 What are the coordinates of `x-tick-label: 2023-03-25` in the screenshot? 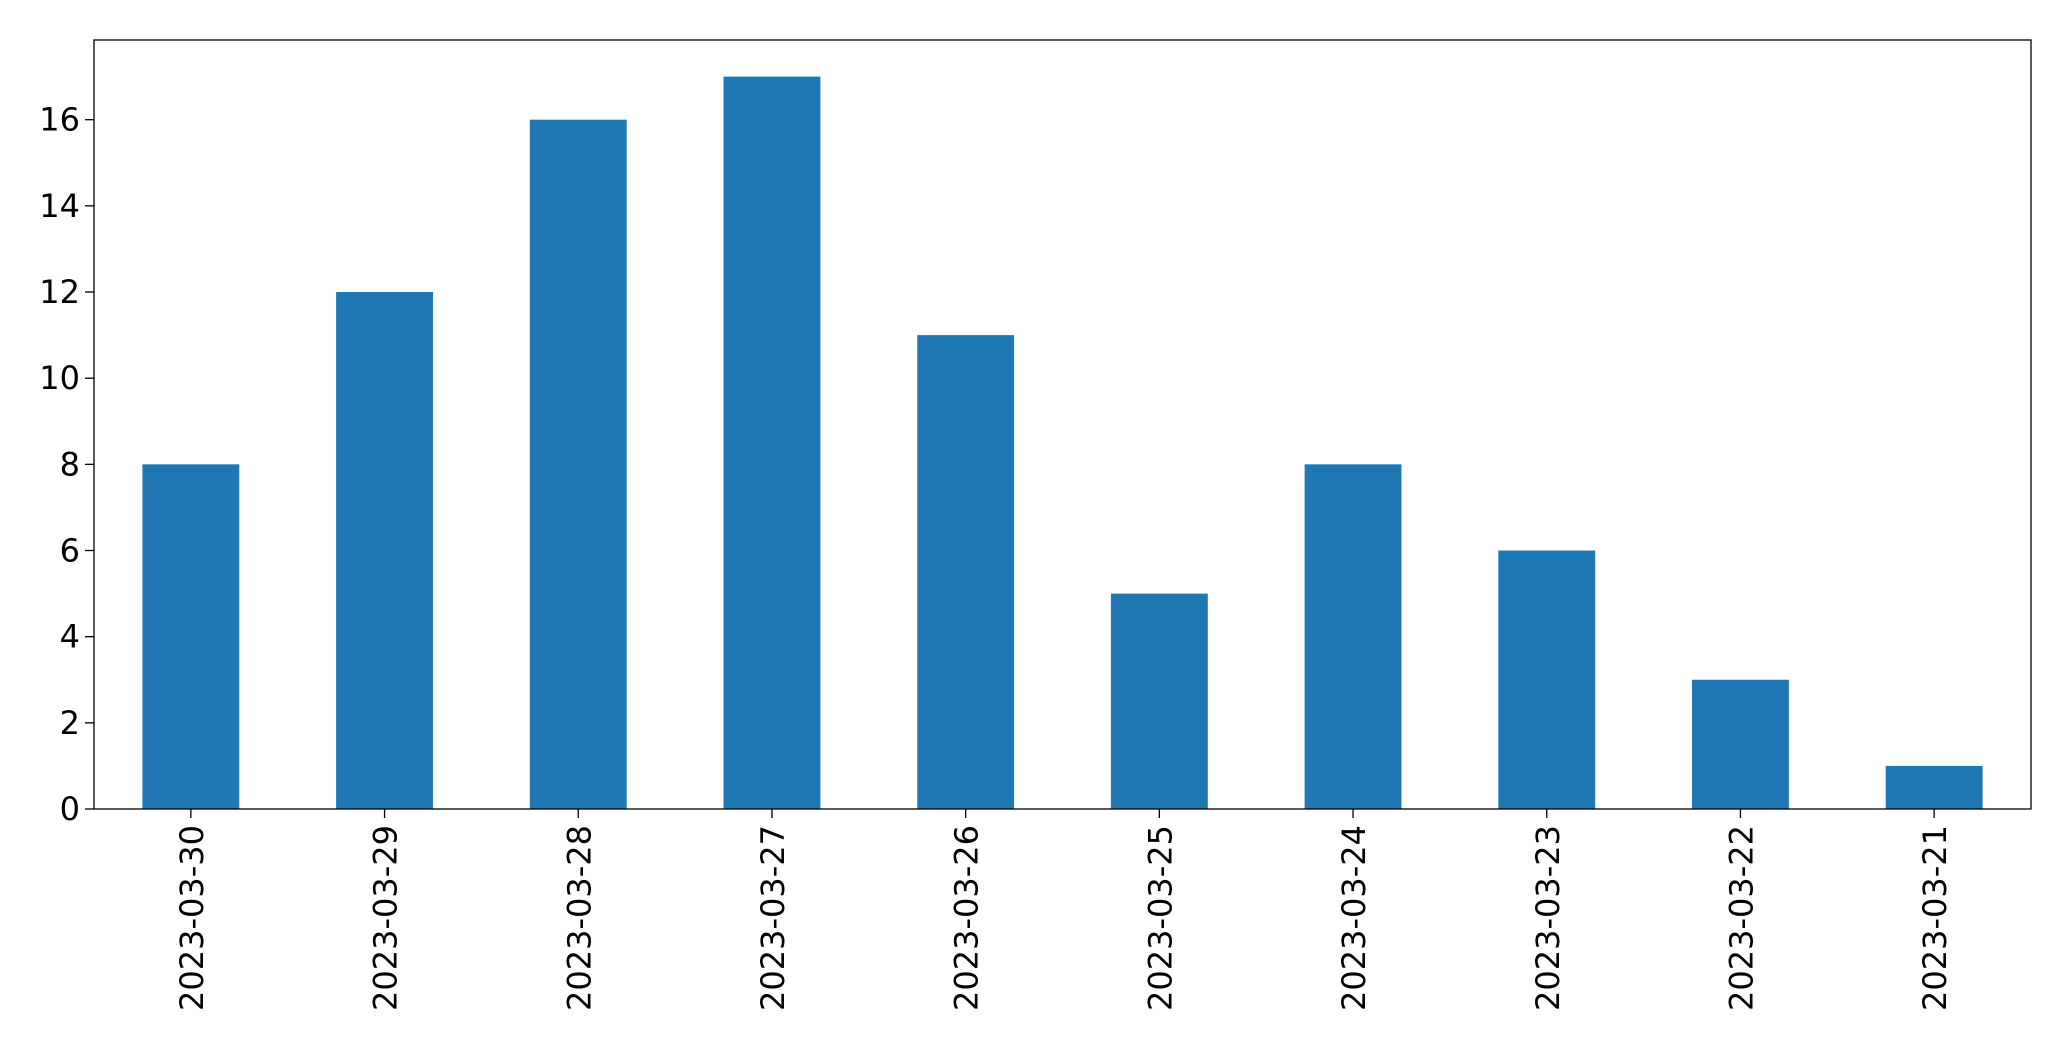 It's located at (1160, 918).